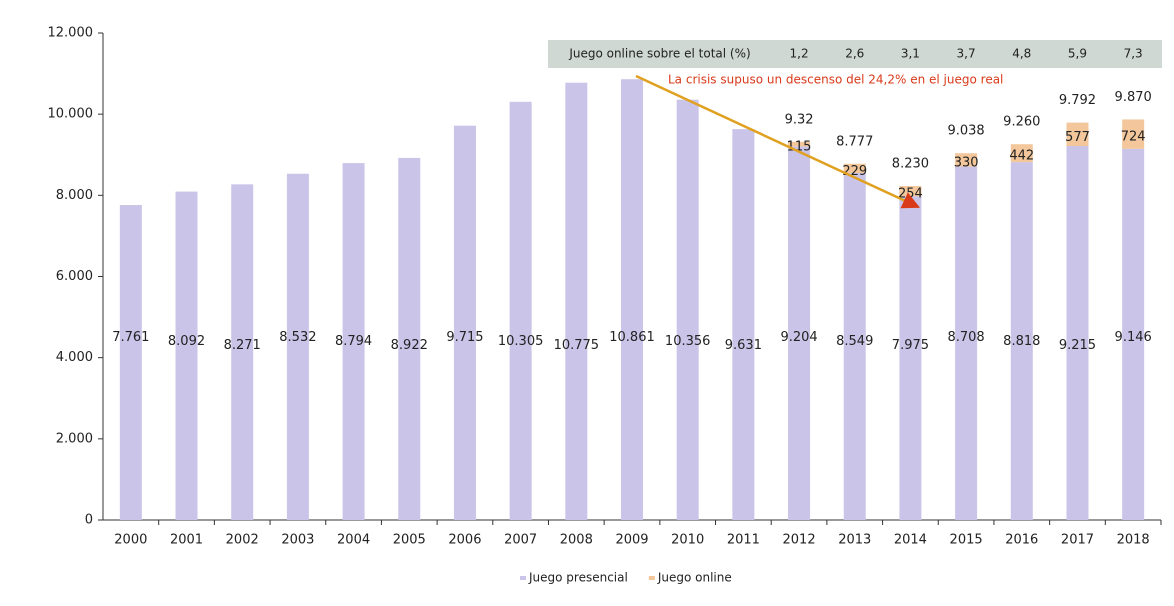  I want to click on share-value: 2,6, so click(854, 54).